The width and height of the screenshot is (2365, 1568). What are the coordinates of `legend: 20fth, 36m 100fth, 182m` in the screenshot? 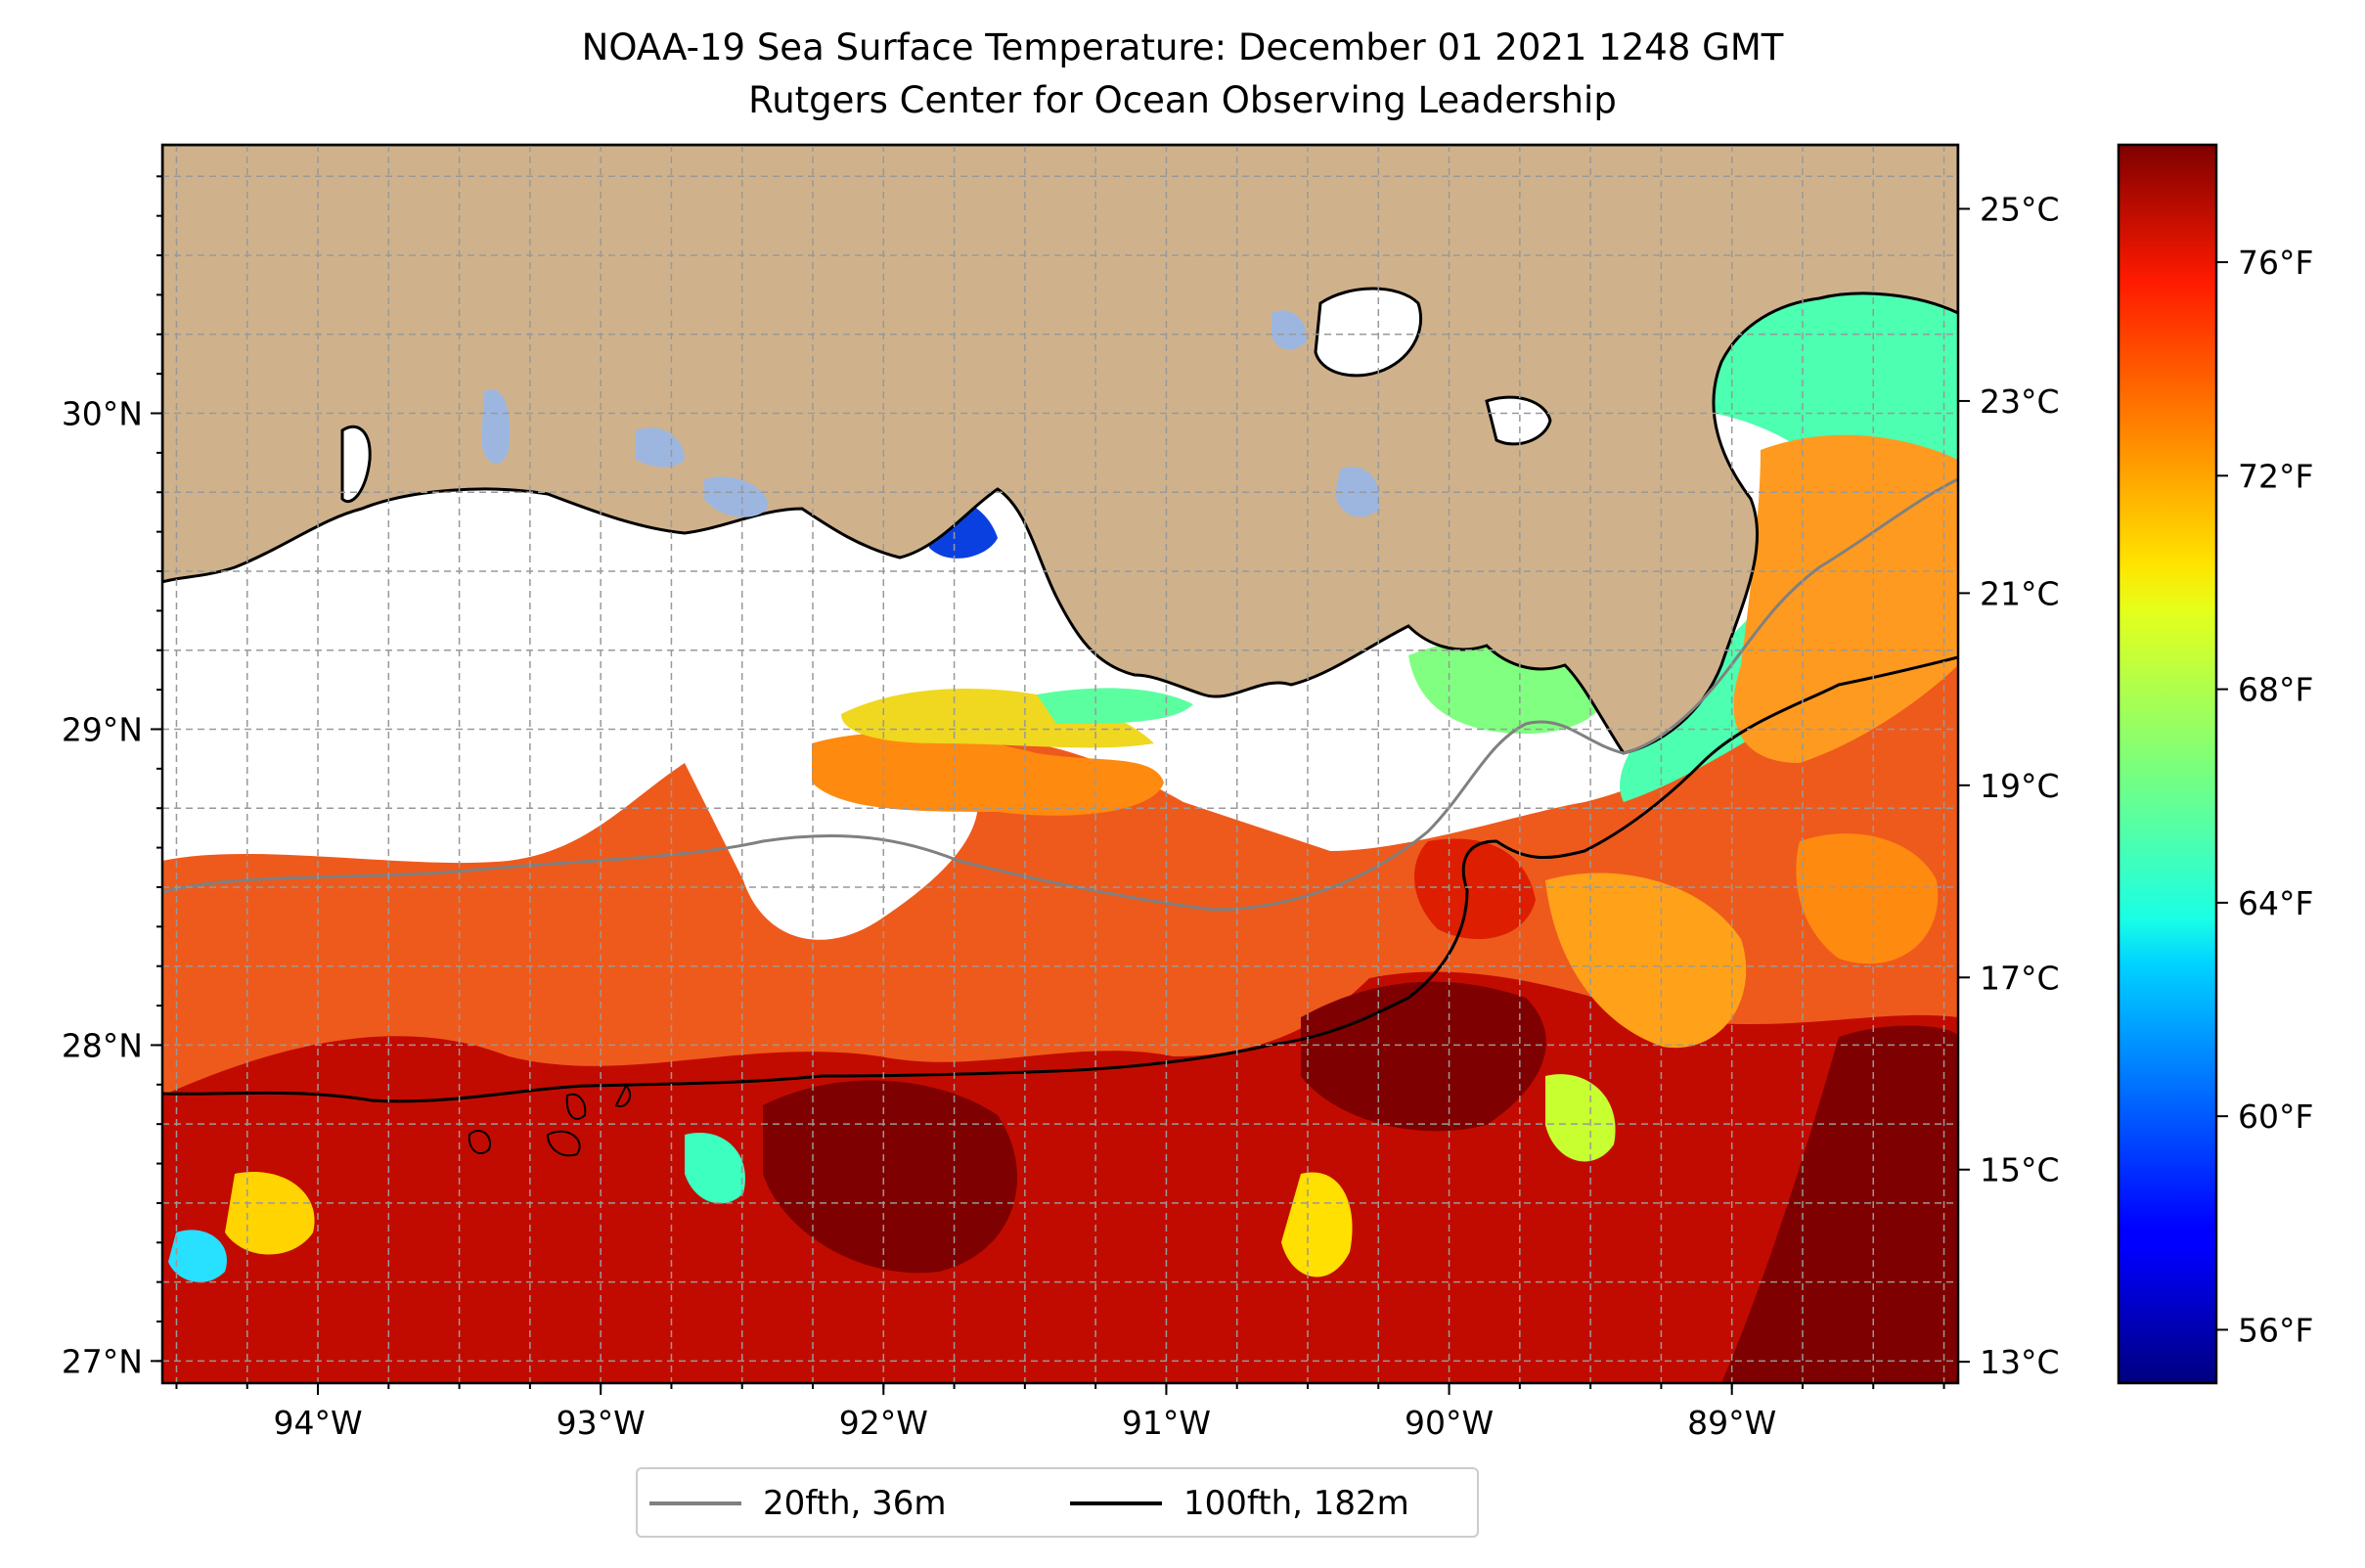 It's located at (1057, 1502).